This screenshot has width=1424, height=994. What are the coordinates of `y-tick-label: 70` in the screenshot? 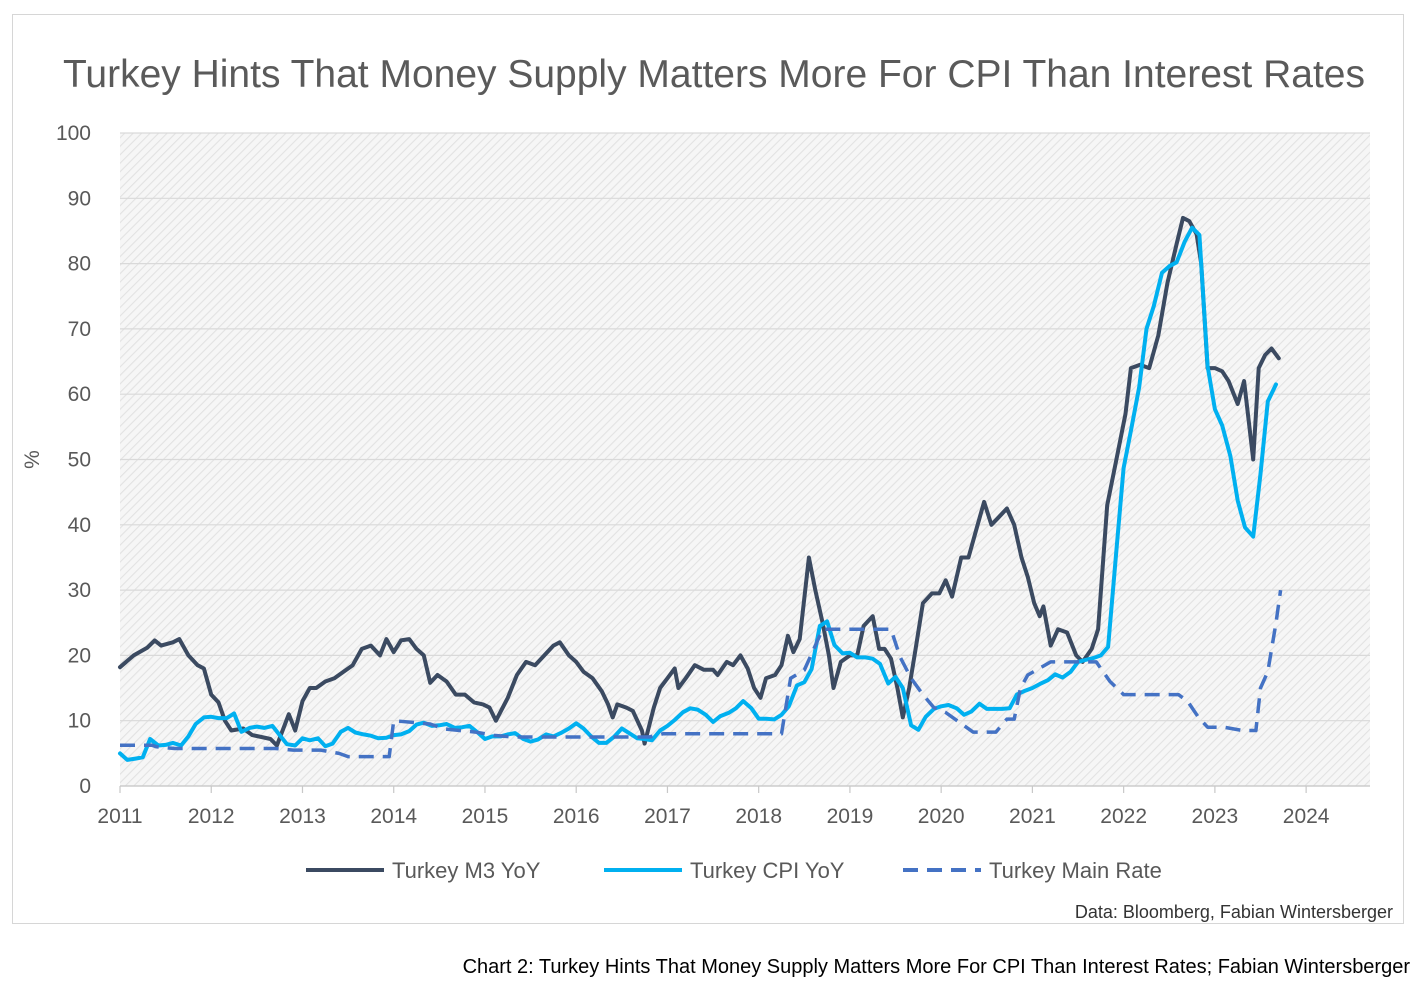 It's located at (79, 329).